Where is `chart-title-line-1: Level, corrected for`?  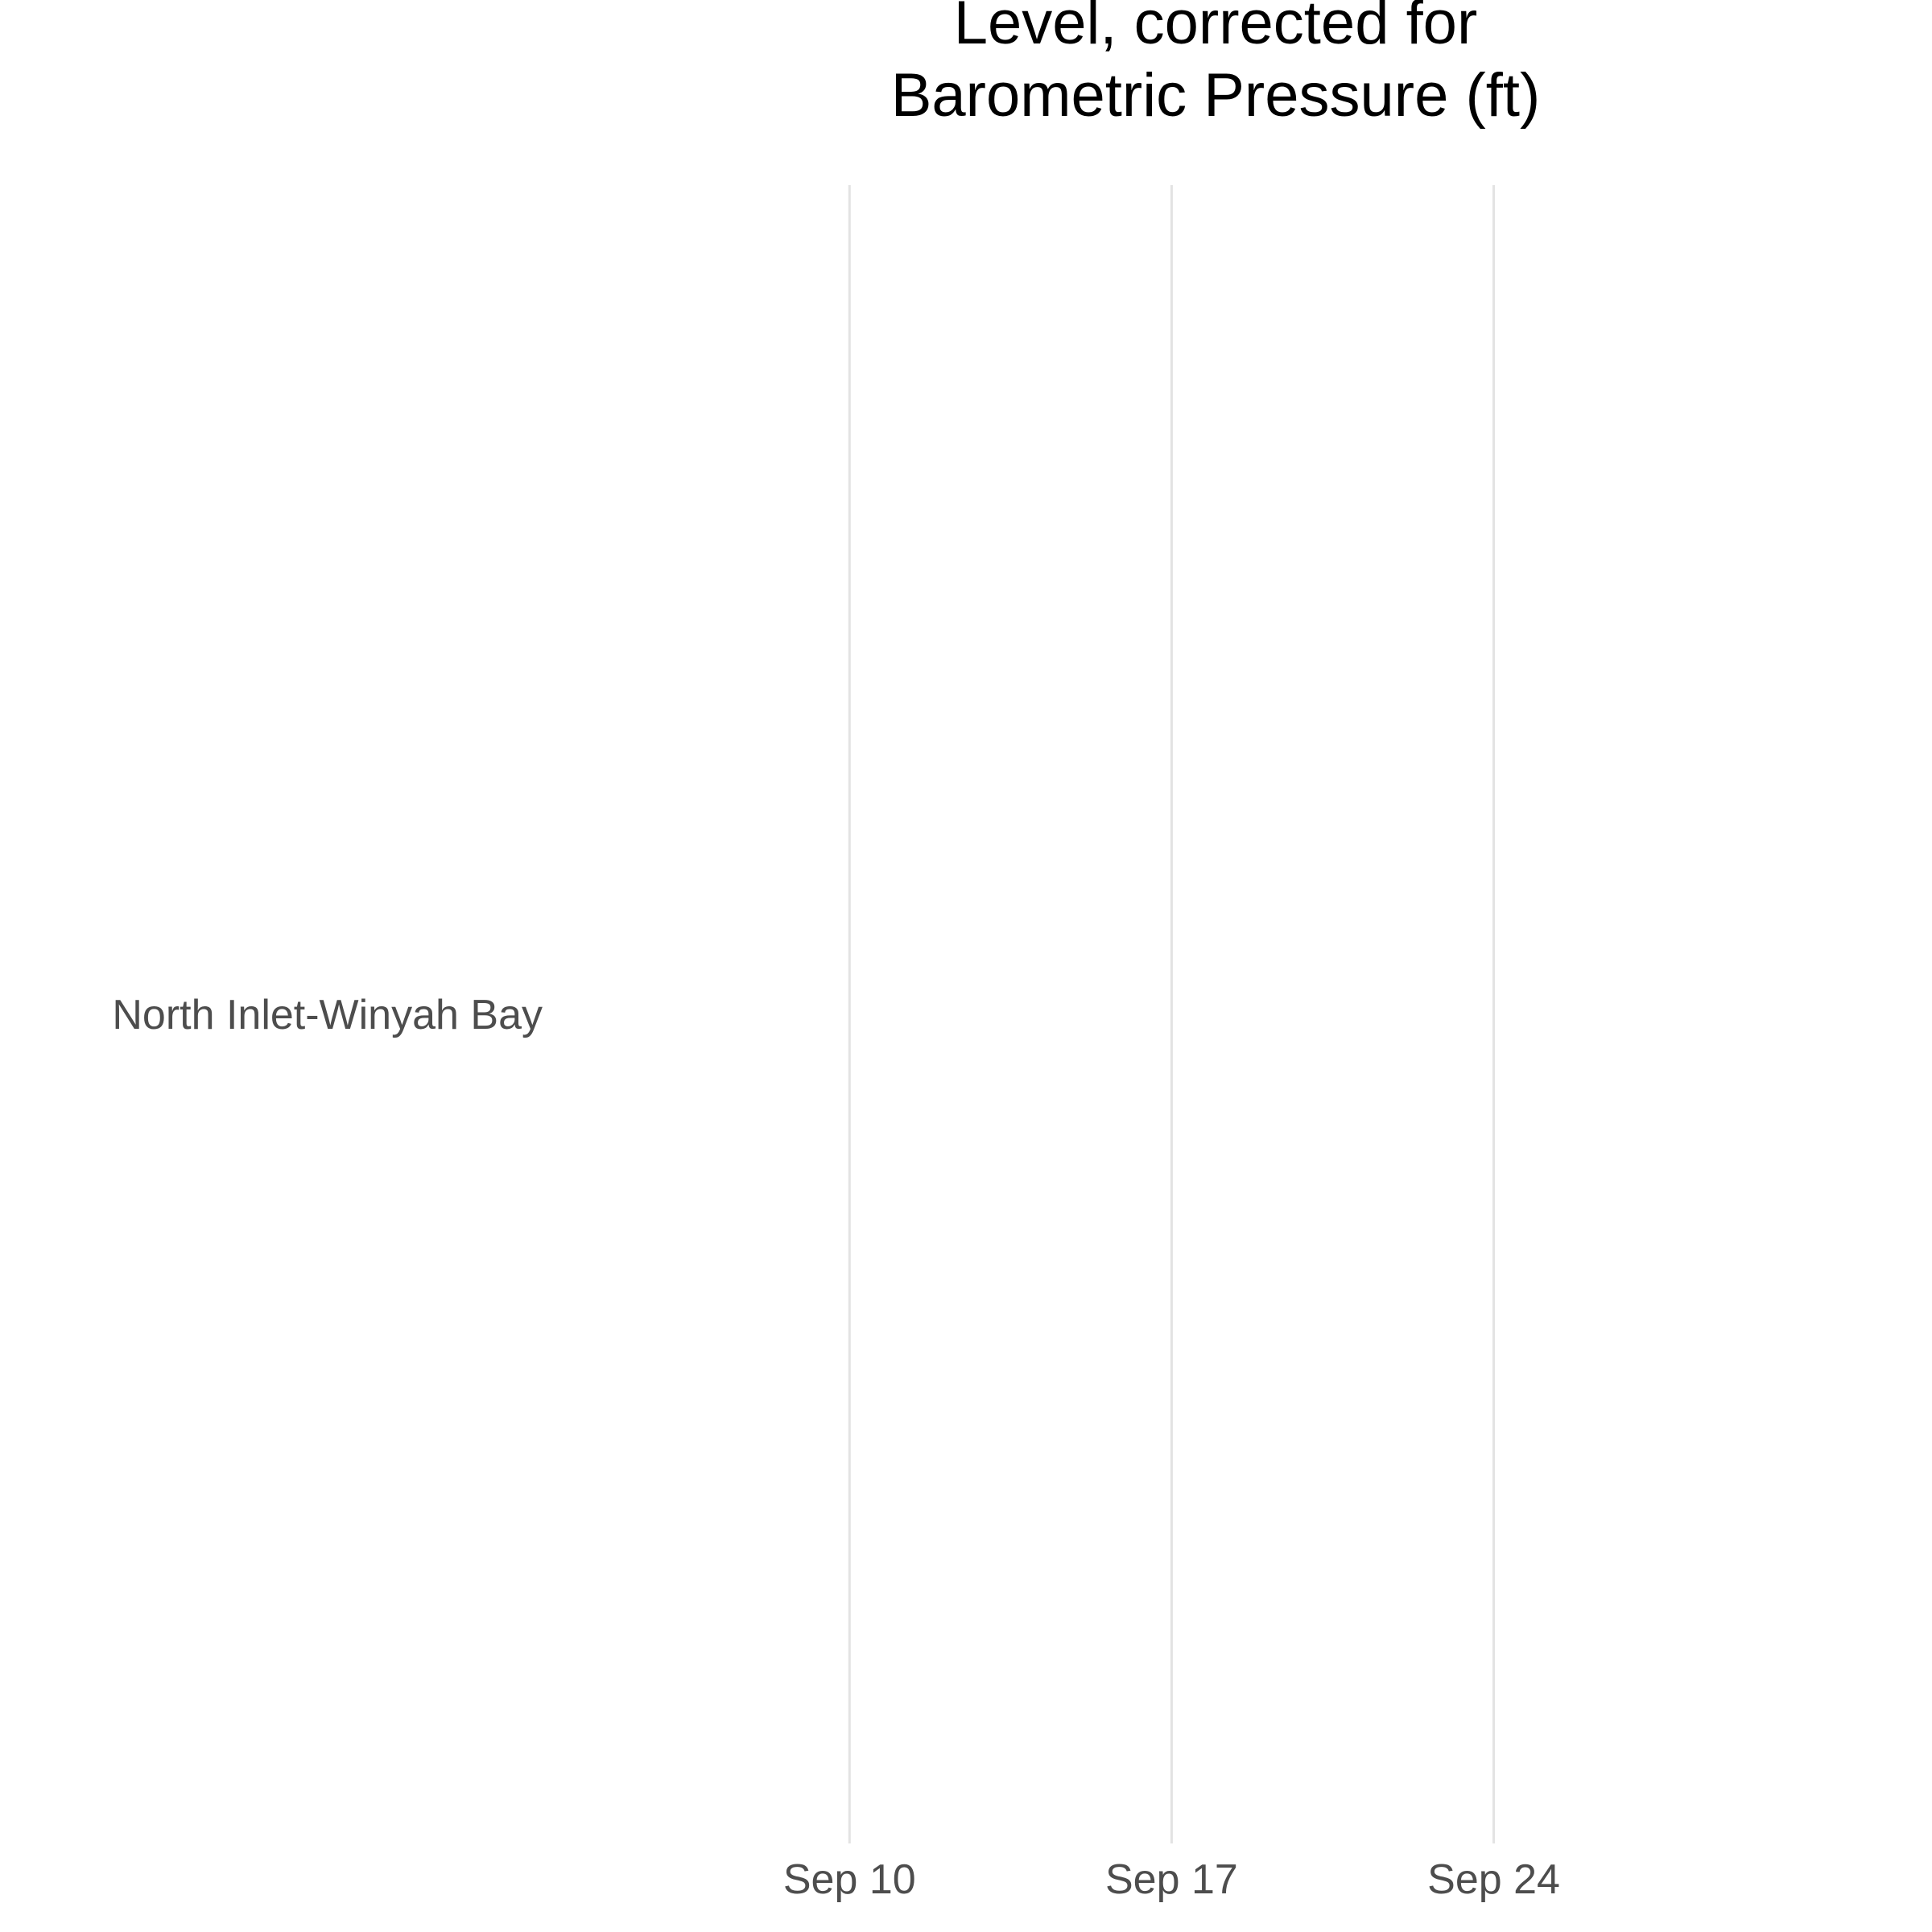
chart-title-line-1: Level, corrected for is located at coordinates (1215, 28).